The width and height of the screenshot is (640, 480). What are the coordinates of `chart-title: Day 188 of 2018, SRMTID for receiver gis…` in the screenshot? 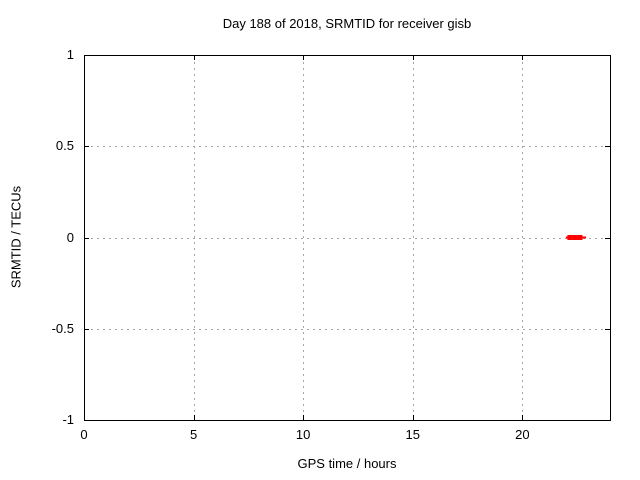 It's located at (347, 23).